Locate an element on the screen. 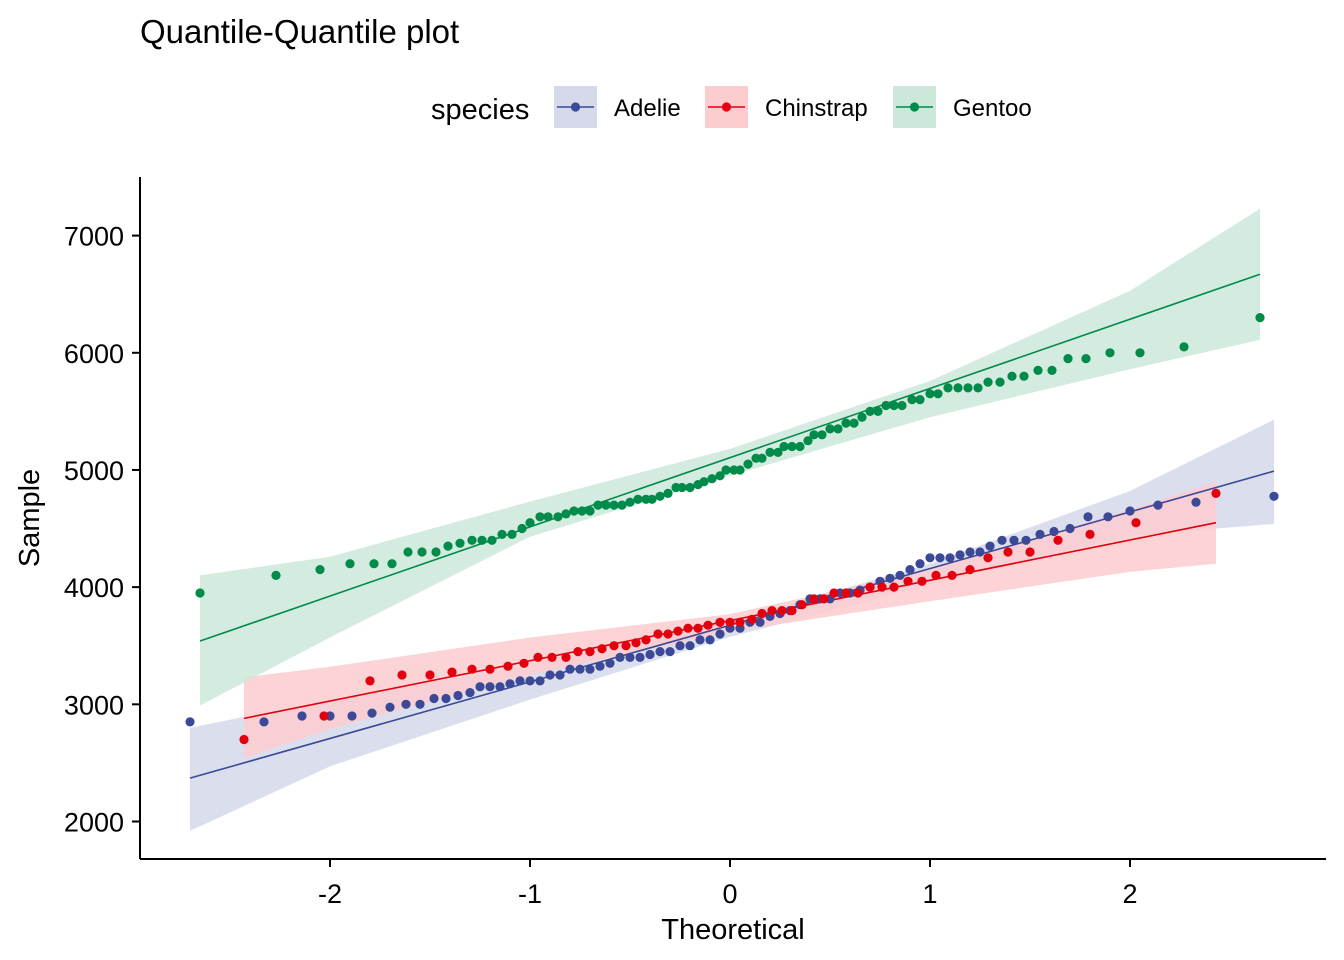  x-tick-label: 2 is located at coordinates (1129, 894).